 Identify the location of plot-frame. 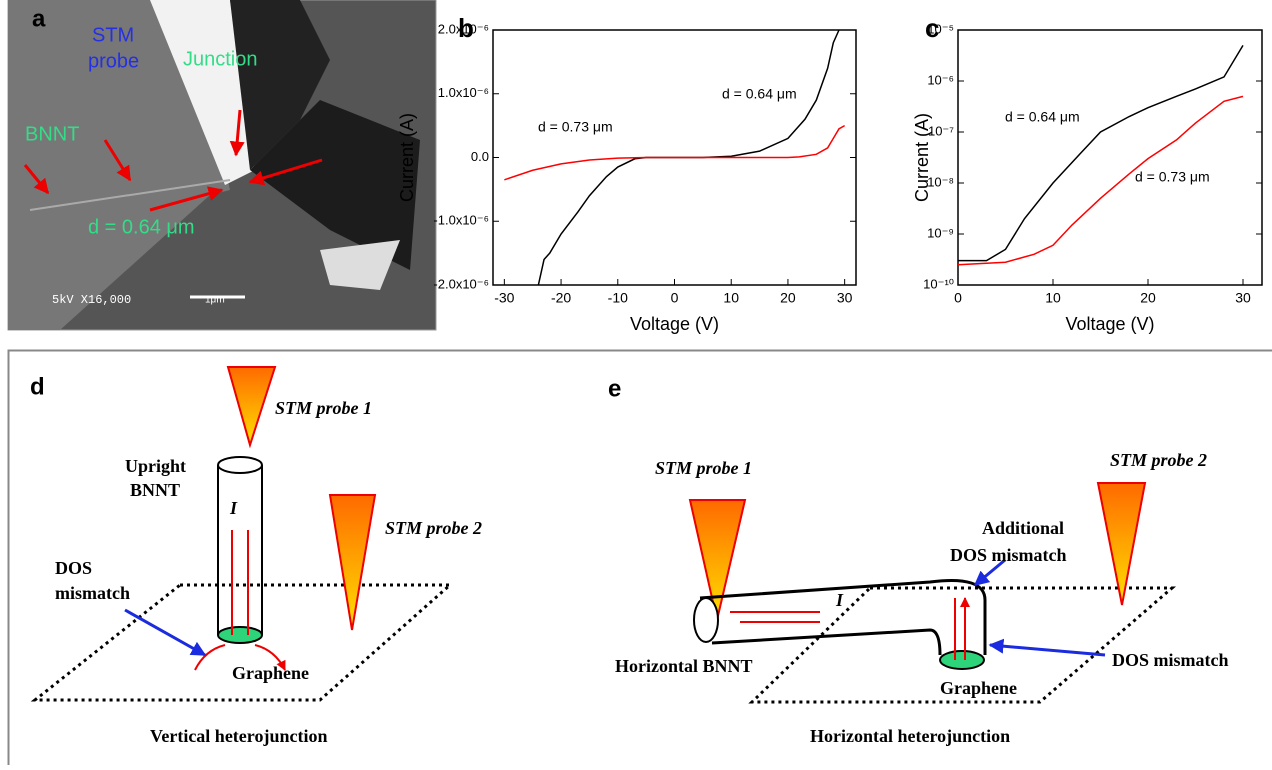
(1110, 157).